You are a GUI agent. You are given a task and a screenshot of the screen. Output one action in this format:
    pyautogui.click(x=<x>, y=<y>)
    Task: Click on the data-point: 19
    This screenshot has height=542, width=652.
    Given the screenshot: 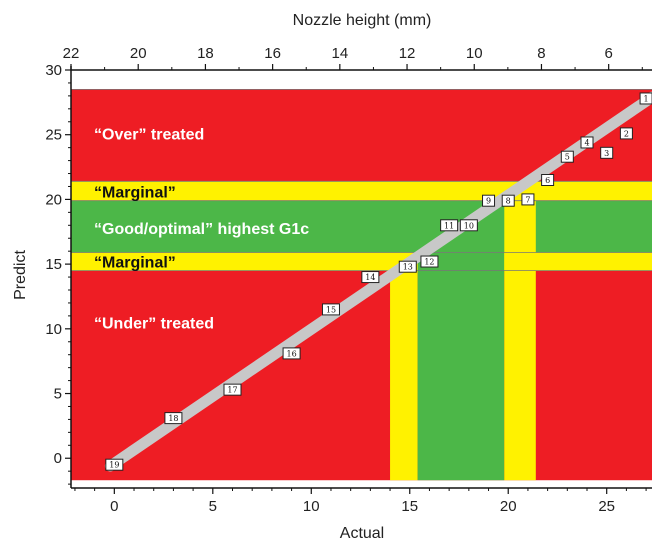 What is the action you would take?
    pyautogui.click(x=114, y=464)
    